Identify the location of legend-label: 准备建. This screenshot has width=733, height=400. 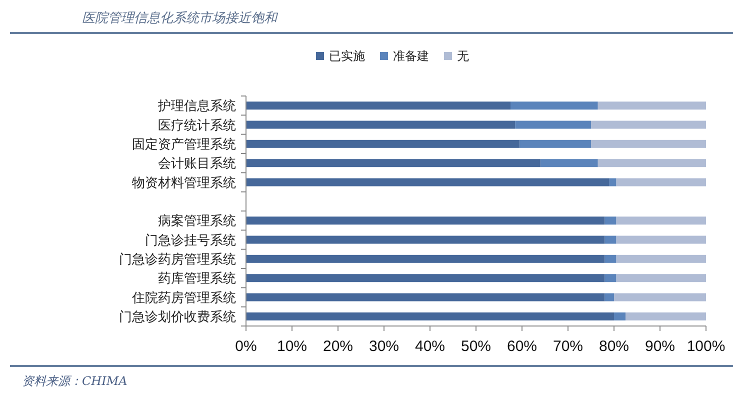
(411, 56).